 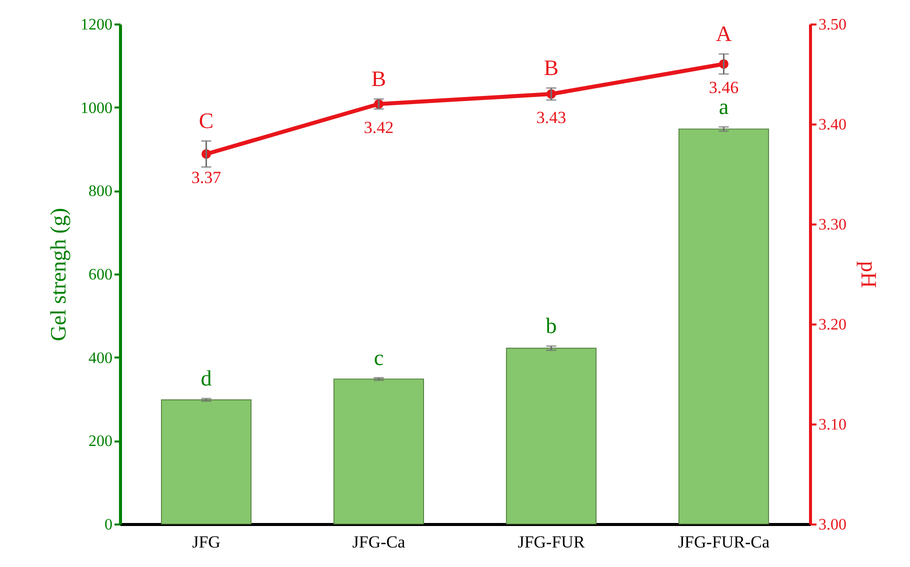 What do you see at coordinates (869, 274) in the screenshot?
I see `y2-axis-title: pH` at bounding box center [869, 274].